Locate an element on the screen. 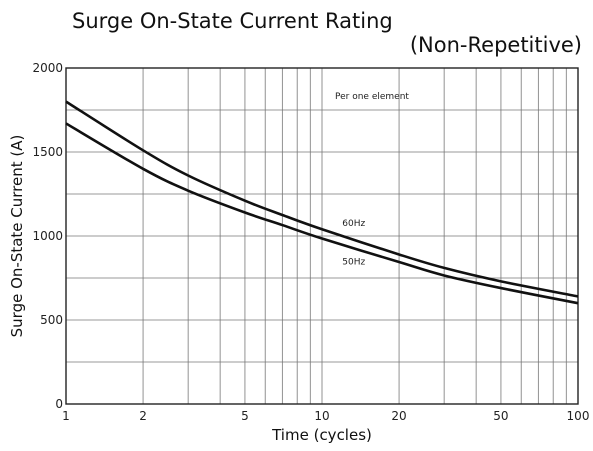 The height and width of the screenshot is (451, 593). series-label-60hz: 60Hz is located at coordinates (353, 224).